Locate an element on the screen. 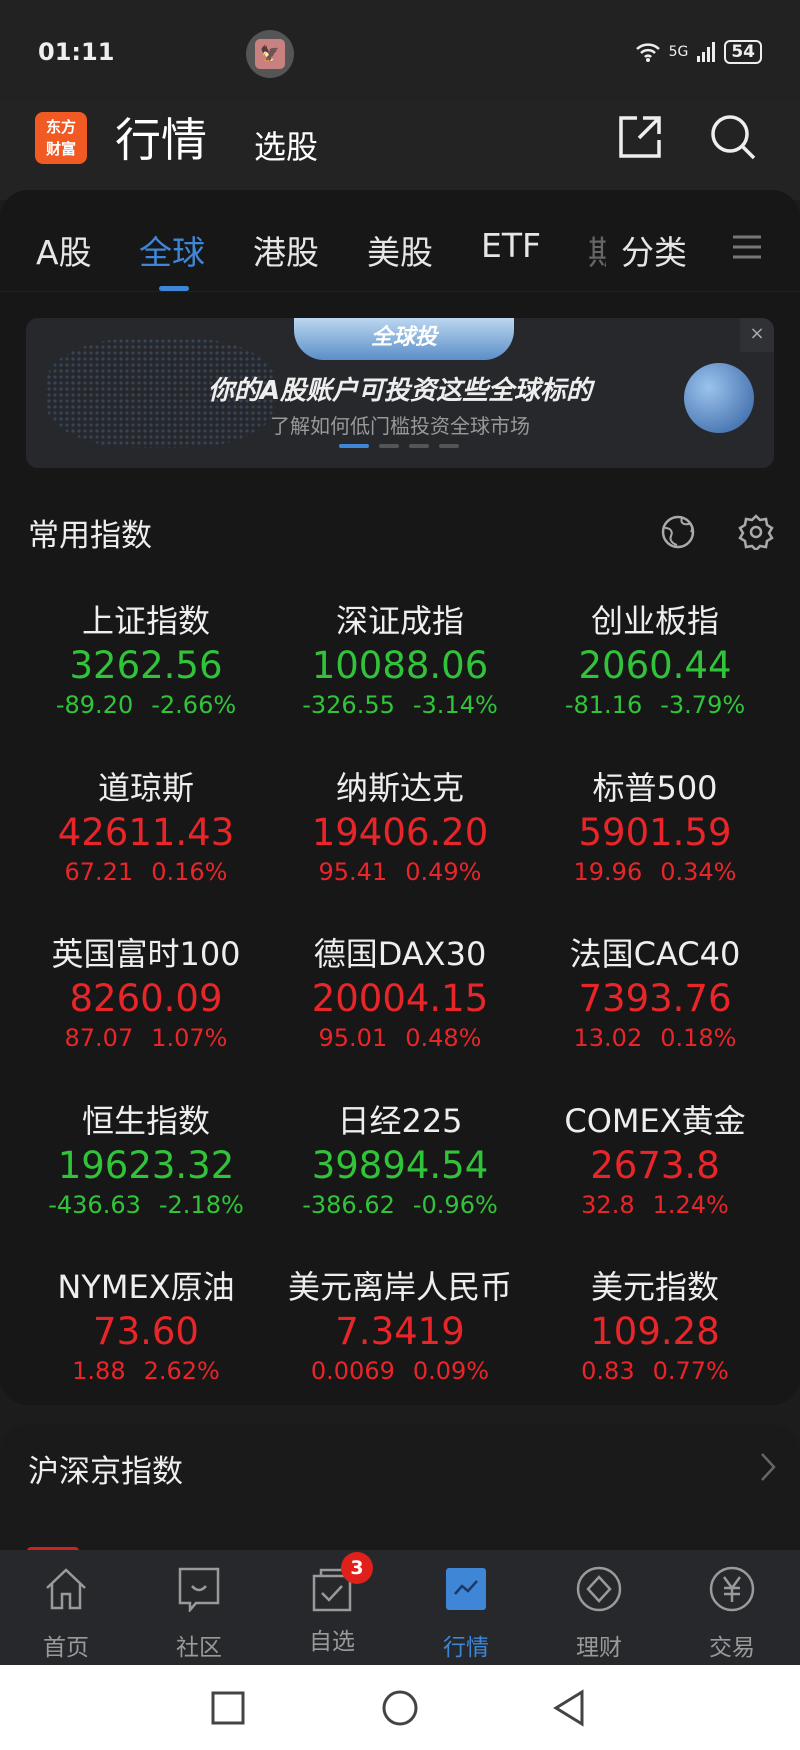  recents-button is located at coordinates (228, 1708).